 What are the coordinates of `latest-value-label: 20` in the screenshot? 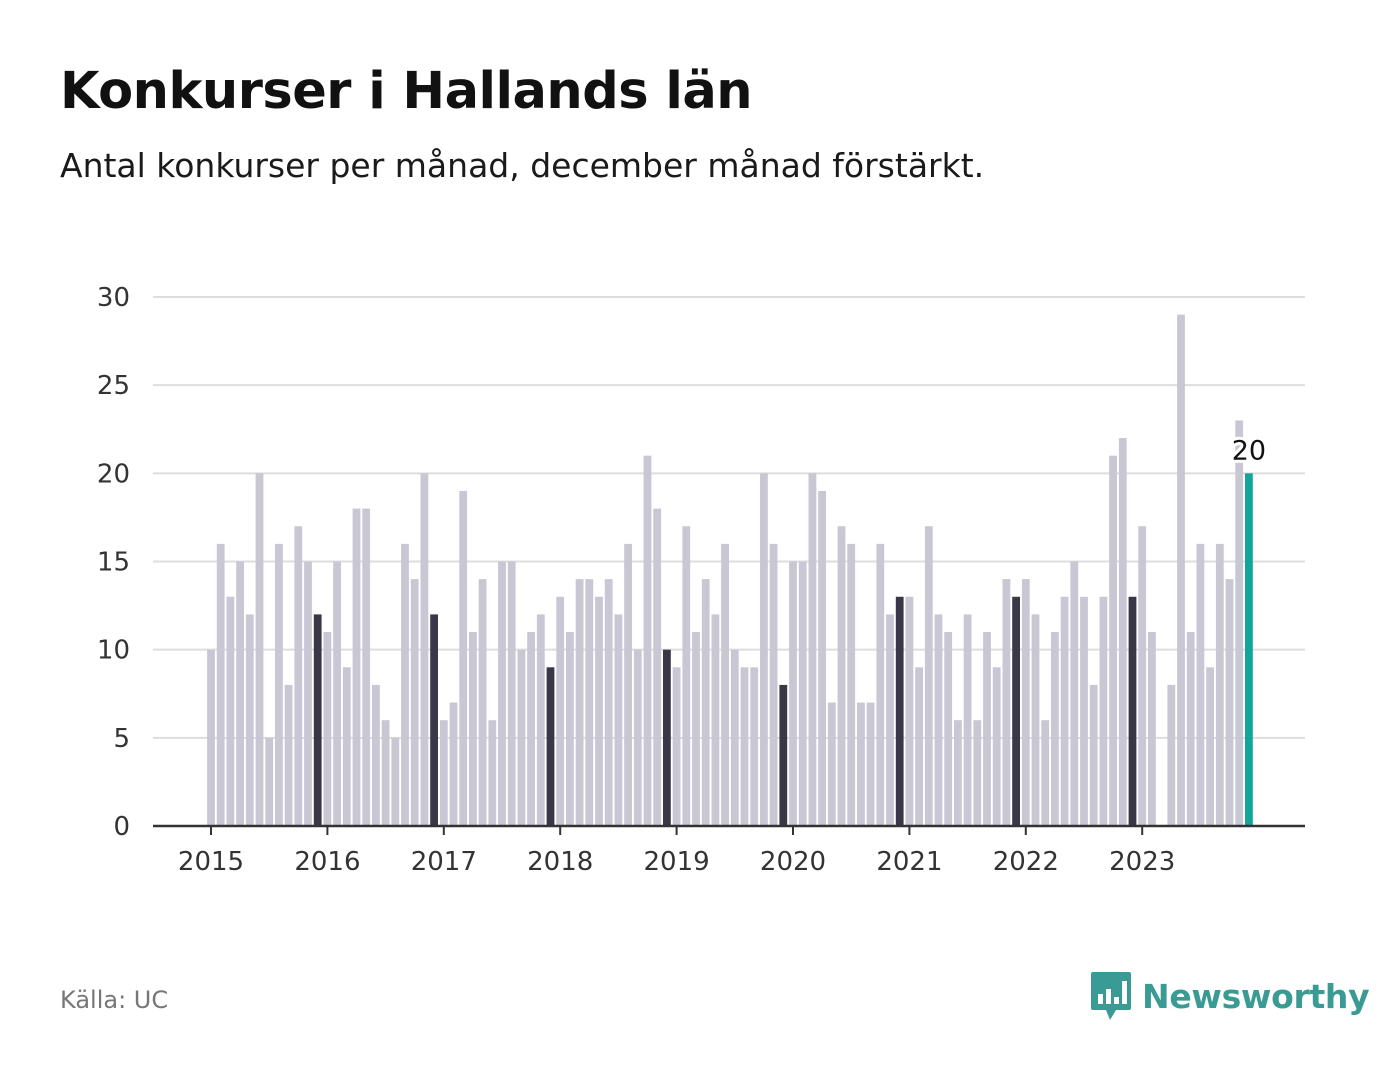 It's located at (1249, 450).